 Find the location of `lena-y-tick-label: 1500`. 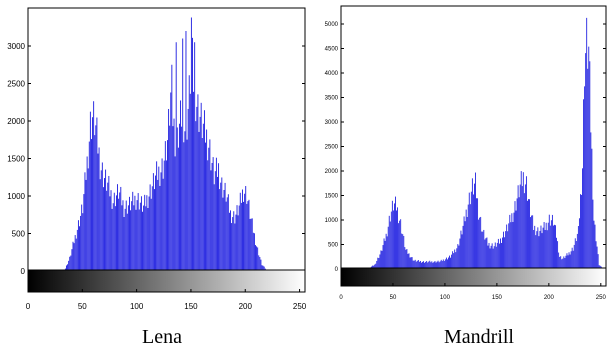

lena-y-tick-label: 1500 is located at coordinates (16, 158).